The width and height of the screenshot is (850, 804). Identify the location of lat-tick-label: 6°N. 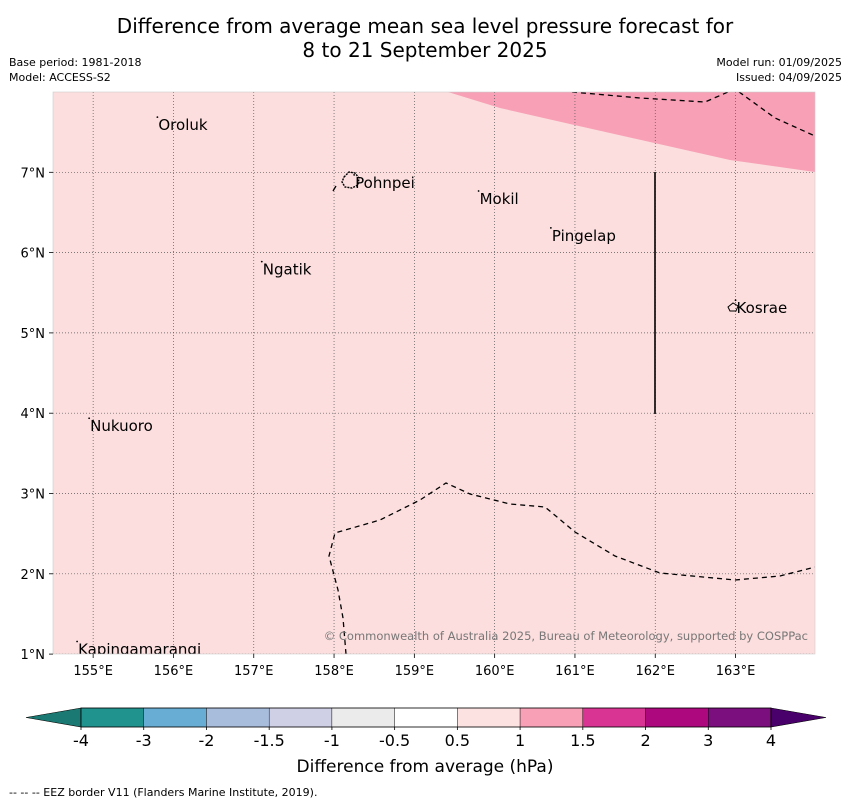
(33, 254).